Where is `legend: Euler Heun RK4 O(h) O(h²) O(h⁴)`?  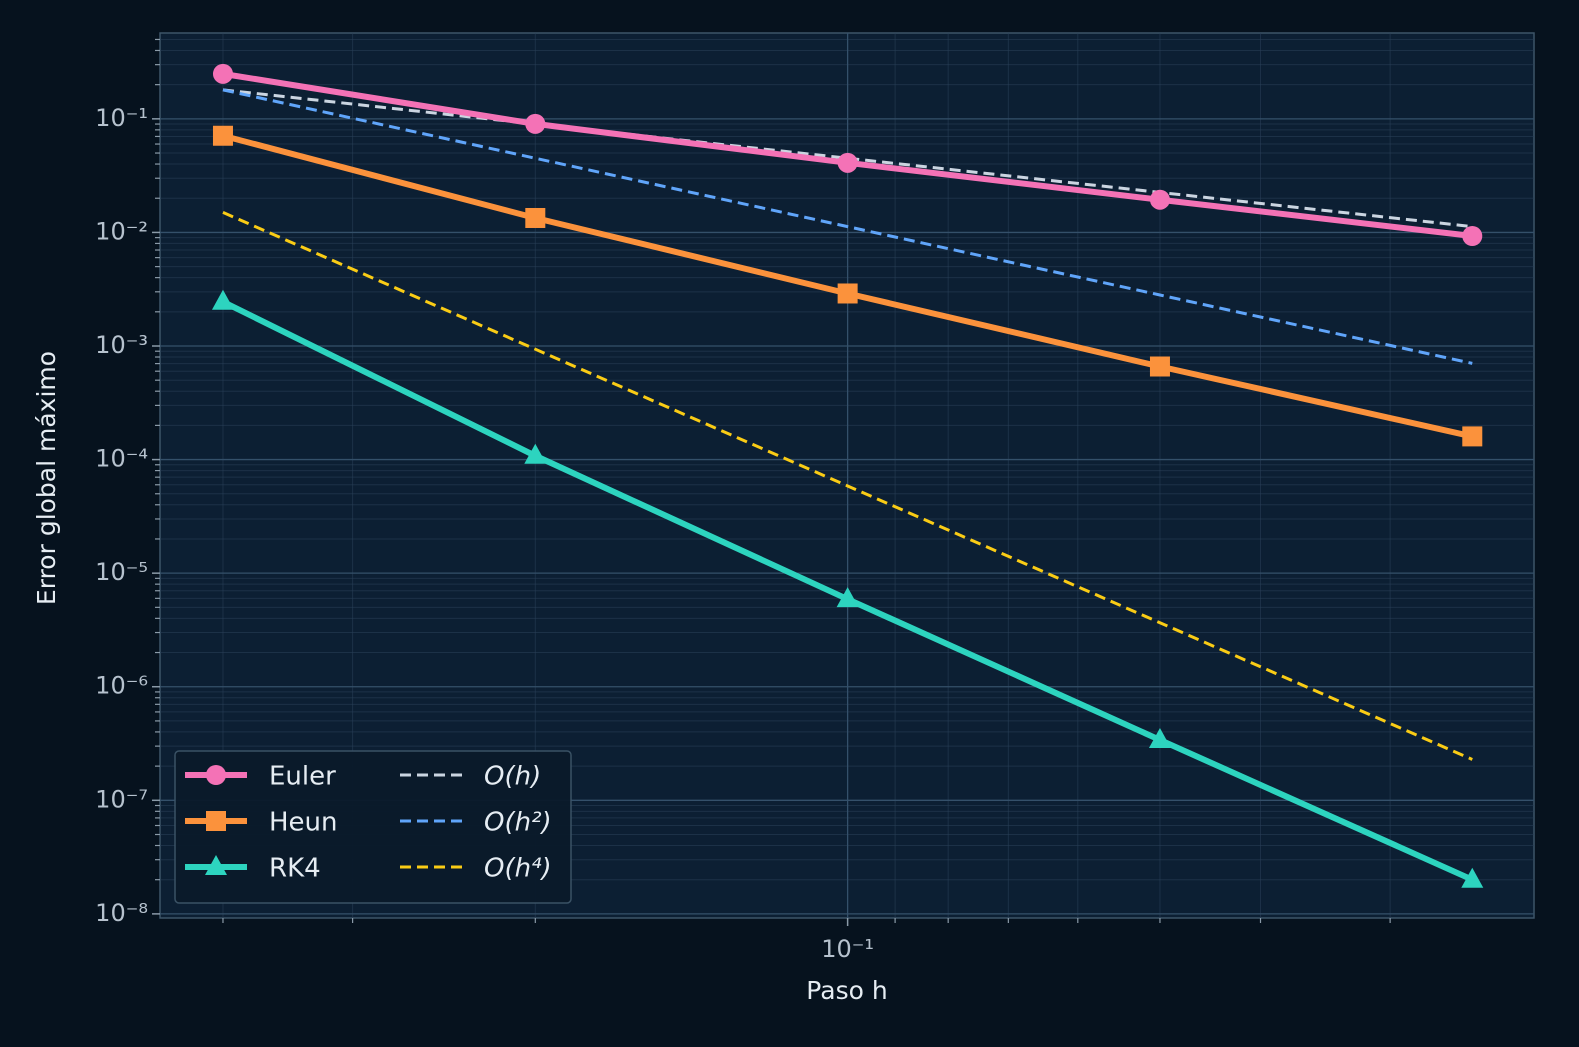
legend: Euler Heun RK4 O(h) O(h²) O(h⁴) is located at coordinates (373, 827).